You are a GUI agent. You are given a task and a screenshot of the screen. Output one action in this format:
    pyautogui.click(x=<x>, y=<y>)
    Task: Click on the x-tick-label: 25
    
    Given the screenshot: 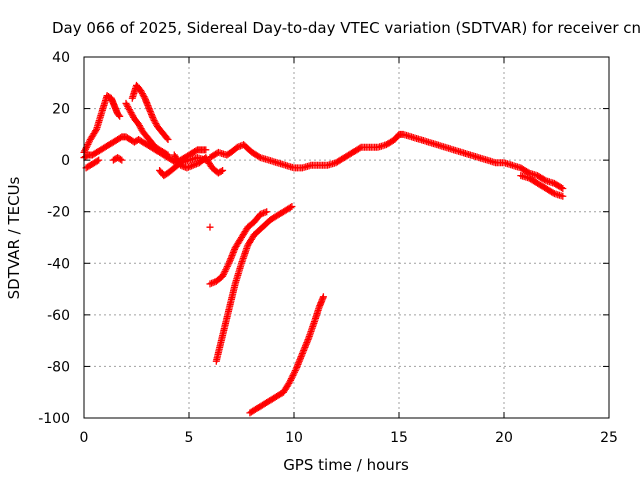 What is the action you would take?
    pyautogui.click(x=609, y=438)
    